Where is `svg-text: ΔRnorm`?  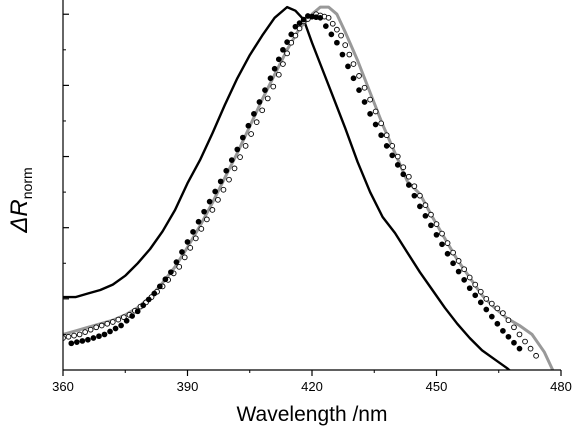
svg-text: ΔRnorm is located at coordinates (20, 200).